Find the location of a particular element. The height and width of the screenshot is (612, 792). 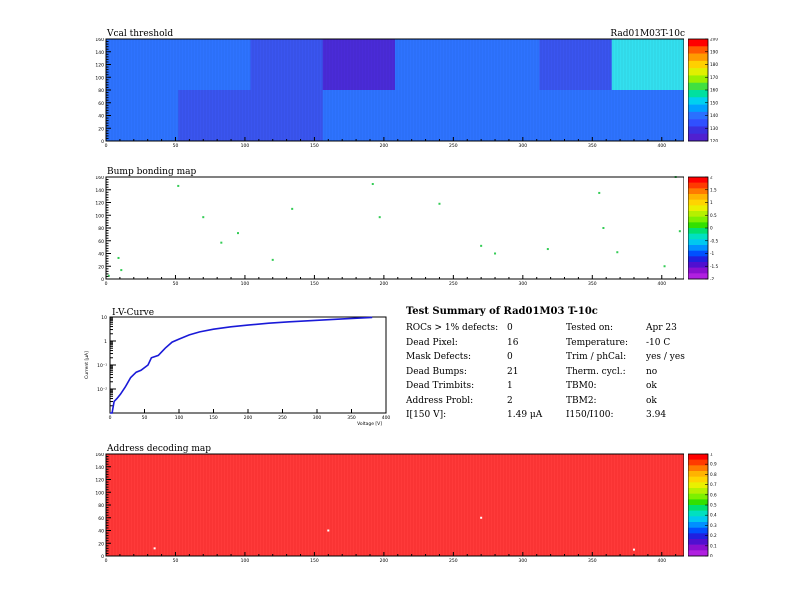

z-tick-label: -2 is located at coordinates (712, 279).